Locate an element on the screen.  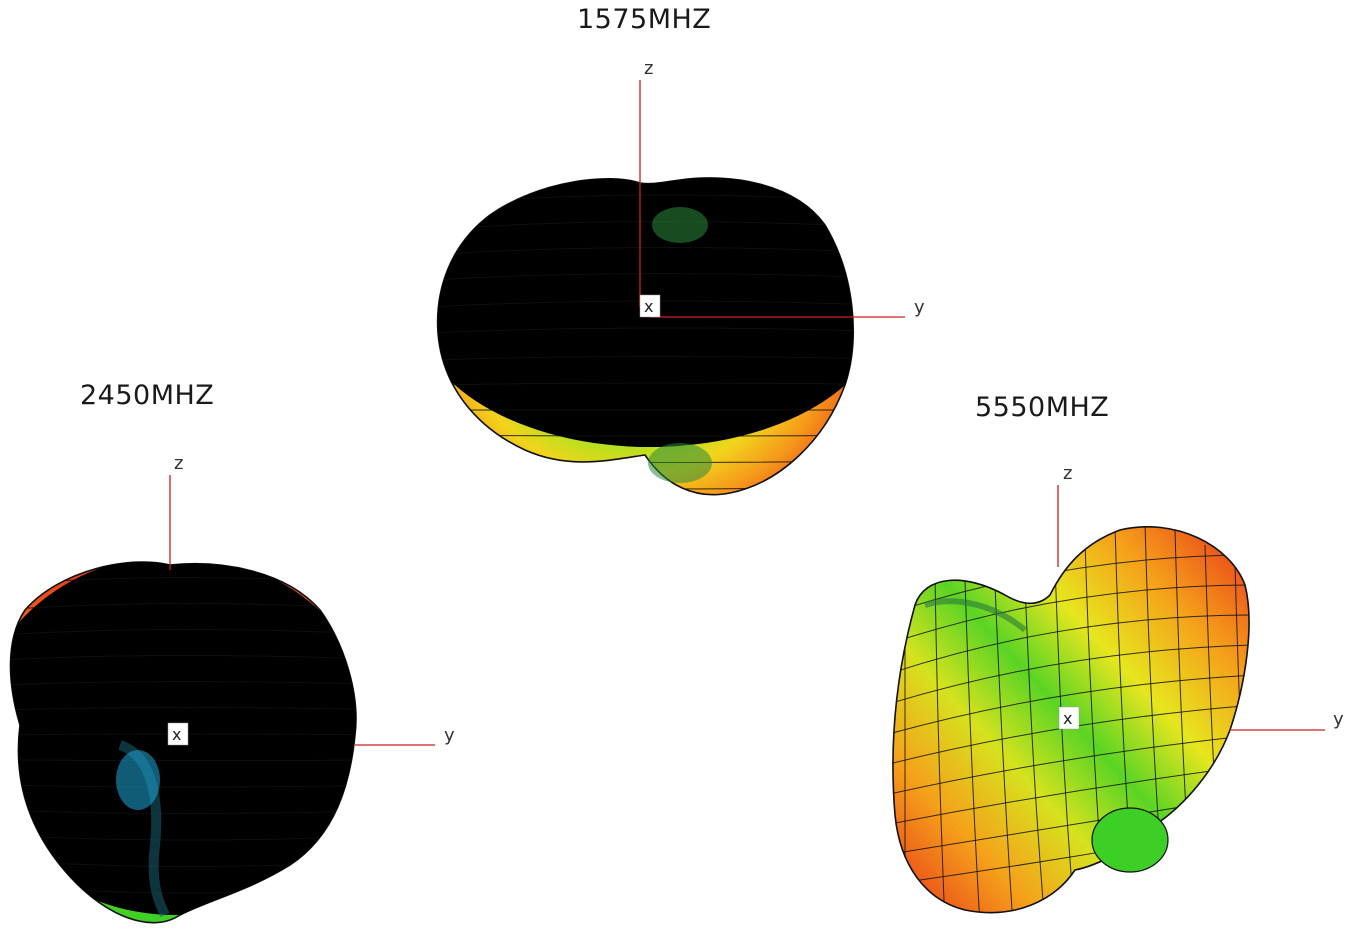
frequency-label-2450: 2450MHZ is located at coordinates (147, 395).